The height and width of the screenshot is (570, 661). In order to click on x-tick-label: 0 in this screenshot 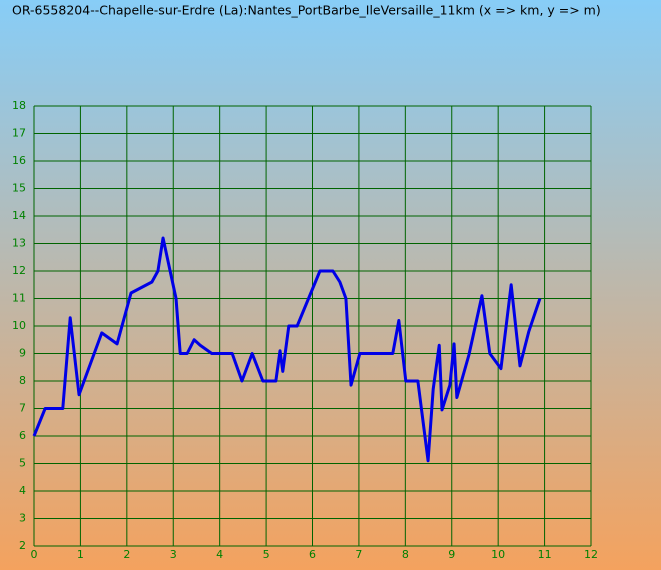, I will do `click(34, 554)`.